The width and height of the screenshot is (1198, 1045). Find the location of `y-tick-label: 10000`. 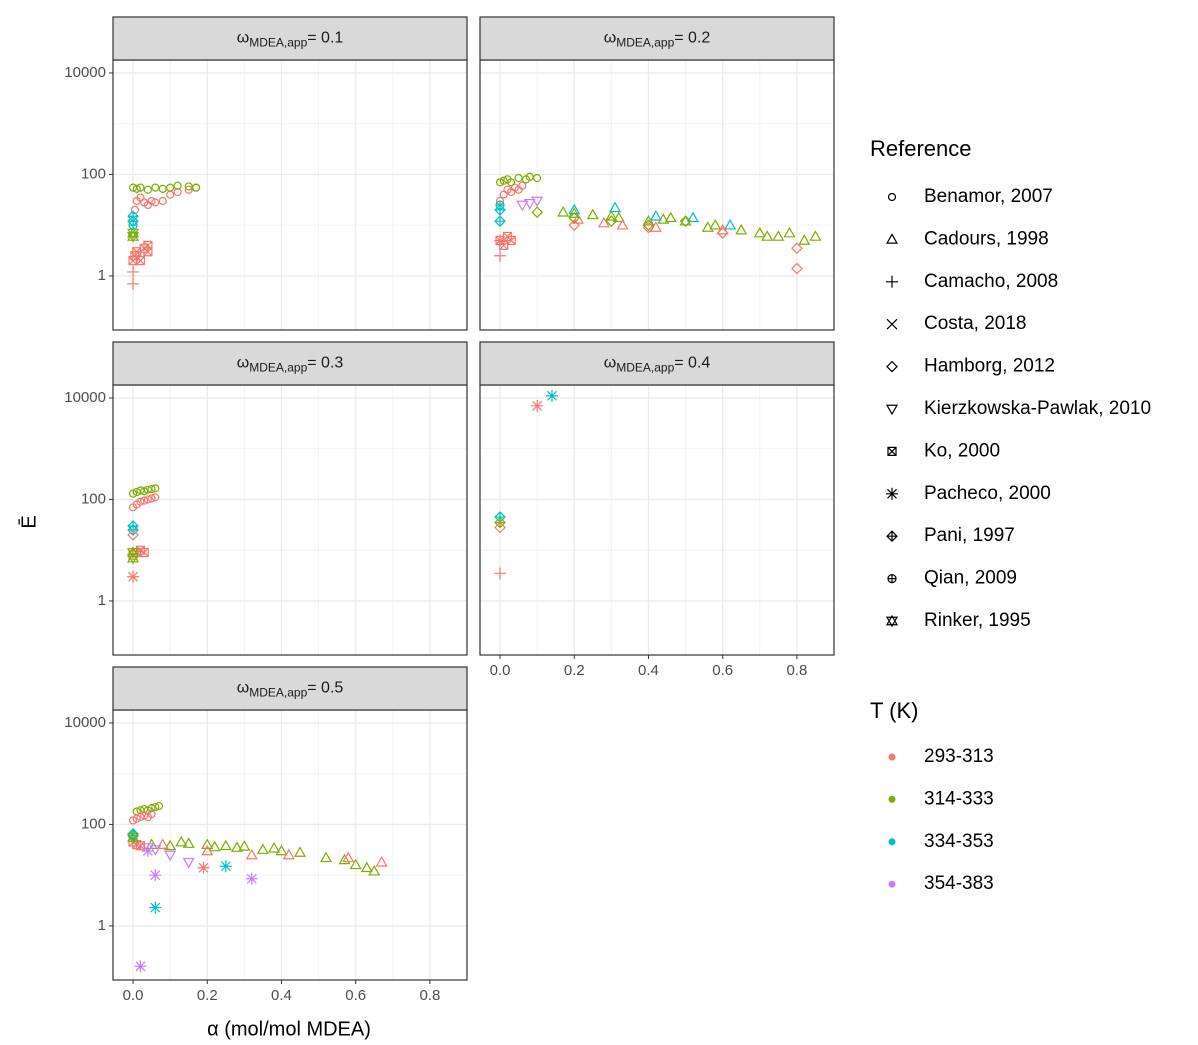

y-tick-label: 10000 is located at coordinates (85, 72).